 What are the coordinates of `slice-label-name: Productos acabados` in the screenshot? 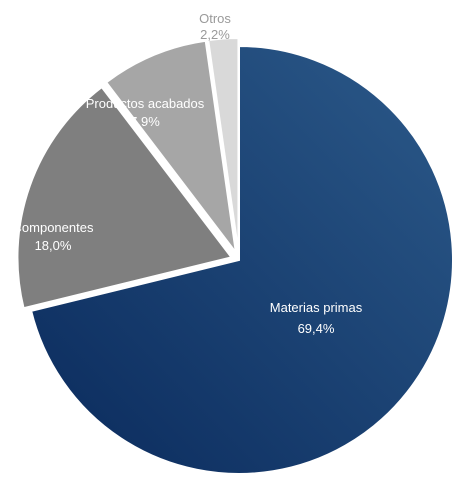 It's located at (145, 103).